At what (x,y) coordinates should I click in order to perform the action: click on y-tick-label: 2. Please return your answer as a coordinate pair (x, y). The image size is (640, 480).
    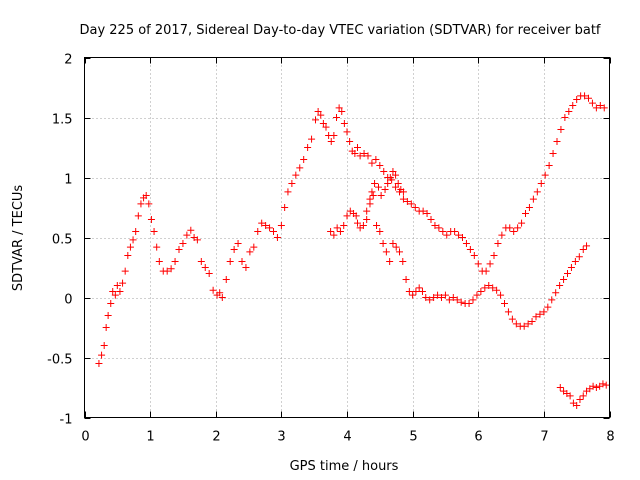
    Looking at the image, I should click on (68, 60).